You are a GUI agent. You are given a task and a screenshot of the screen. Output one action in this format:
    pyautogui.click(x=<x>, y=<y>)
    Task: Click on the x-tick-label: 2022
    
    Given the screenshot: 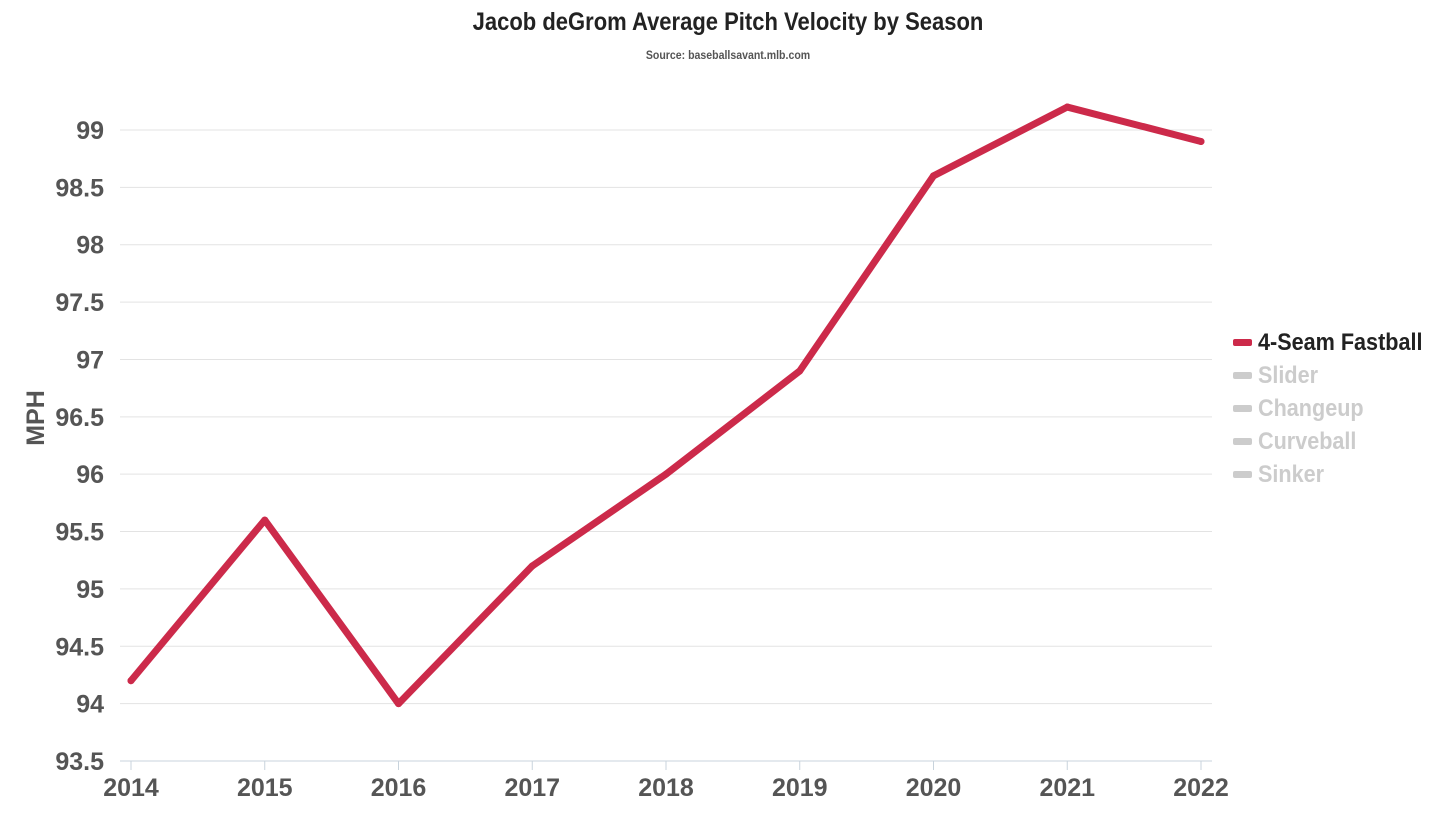 What is the action you would take?
    pyautogui.click(x=1201, y=788)
    